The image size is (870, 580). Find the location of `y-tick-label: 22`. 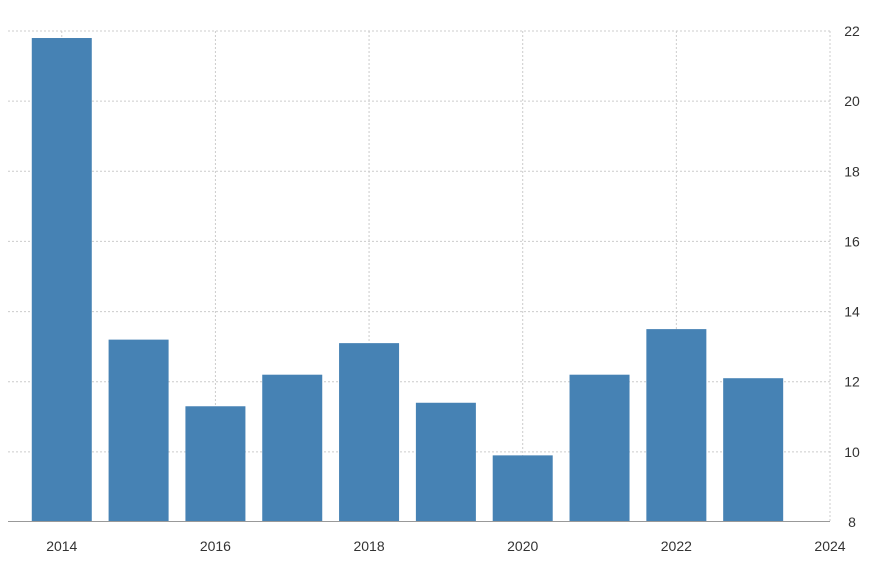

y-tick-label: 22 is located at coordinates (852, 31).